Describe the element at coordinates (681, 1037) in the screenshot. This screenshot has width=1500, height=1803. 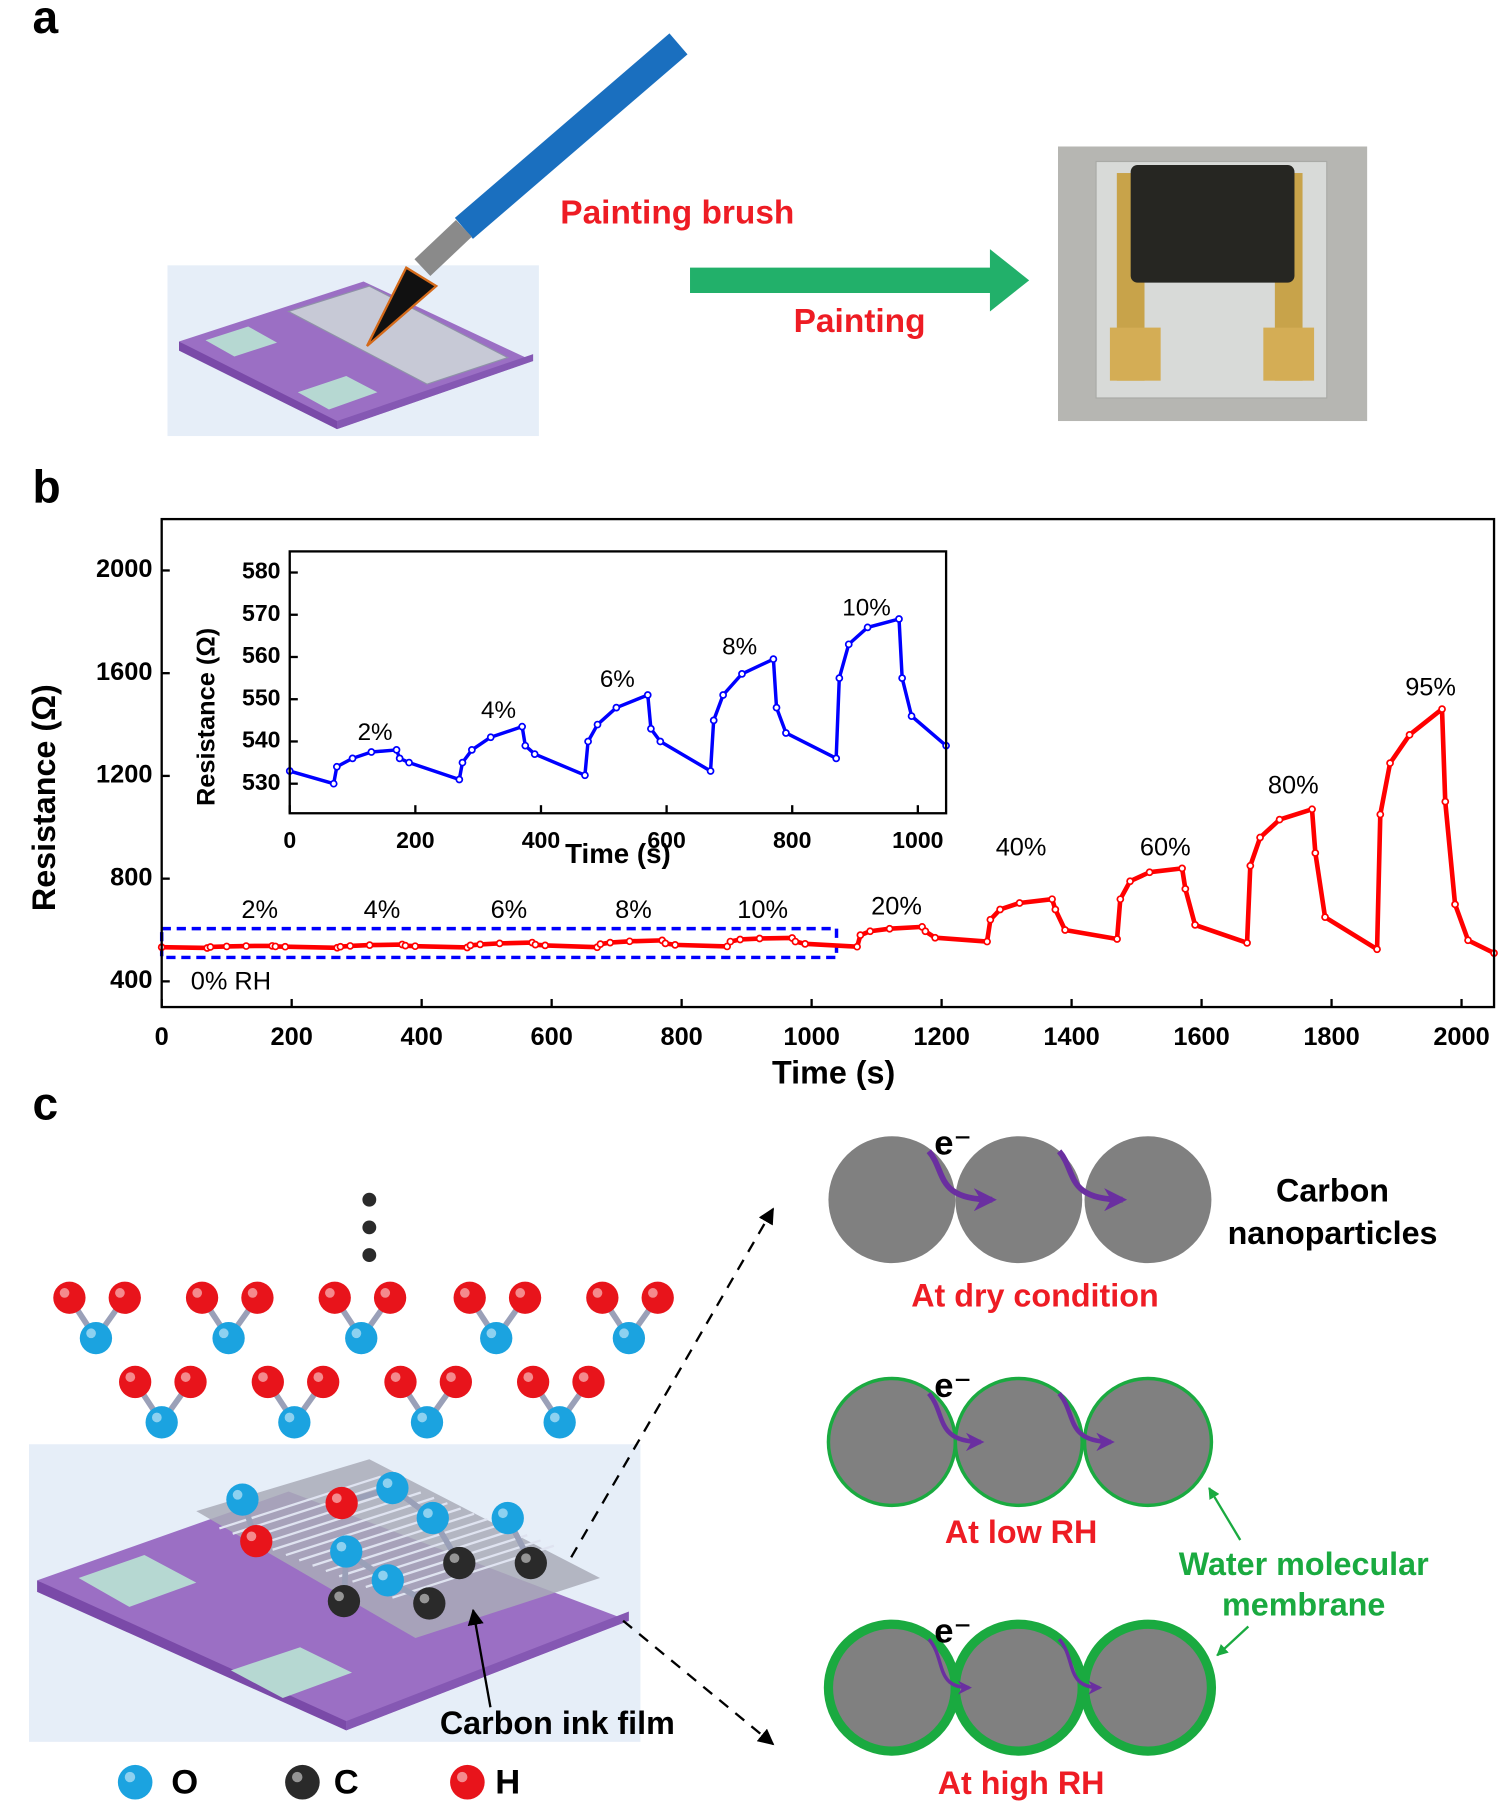
I see `x-tick-label: 800` at that location.